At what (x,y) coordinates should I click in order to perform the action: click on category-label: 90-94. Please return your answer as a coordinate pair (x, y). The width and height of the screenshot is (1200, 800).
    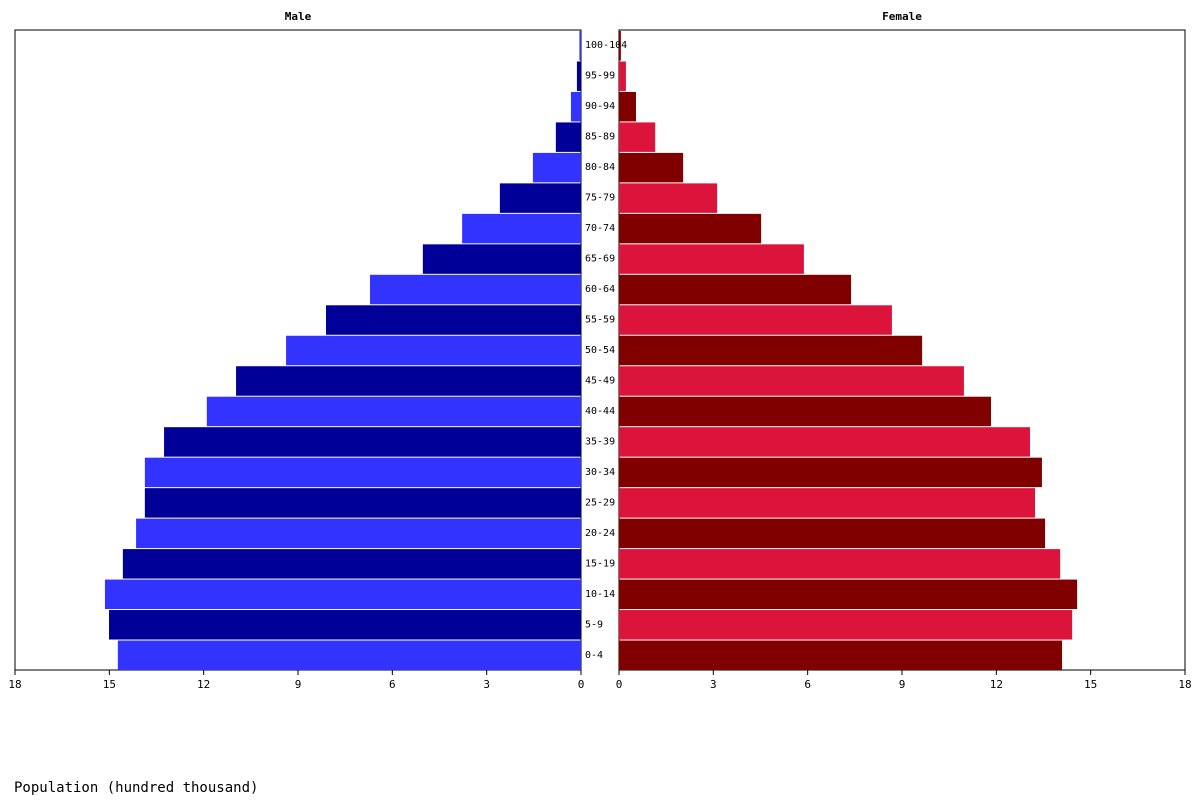
    Looking at the image, I should click on (600, 106).